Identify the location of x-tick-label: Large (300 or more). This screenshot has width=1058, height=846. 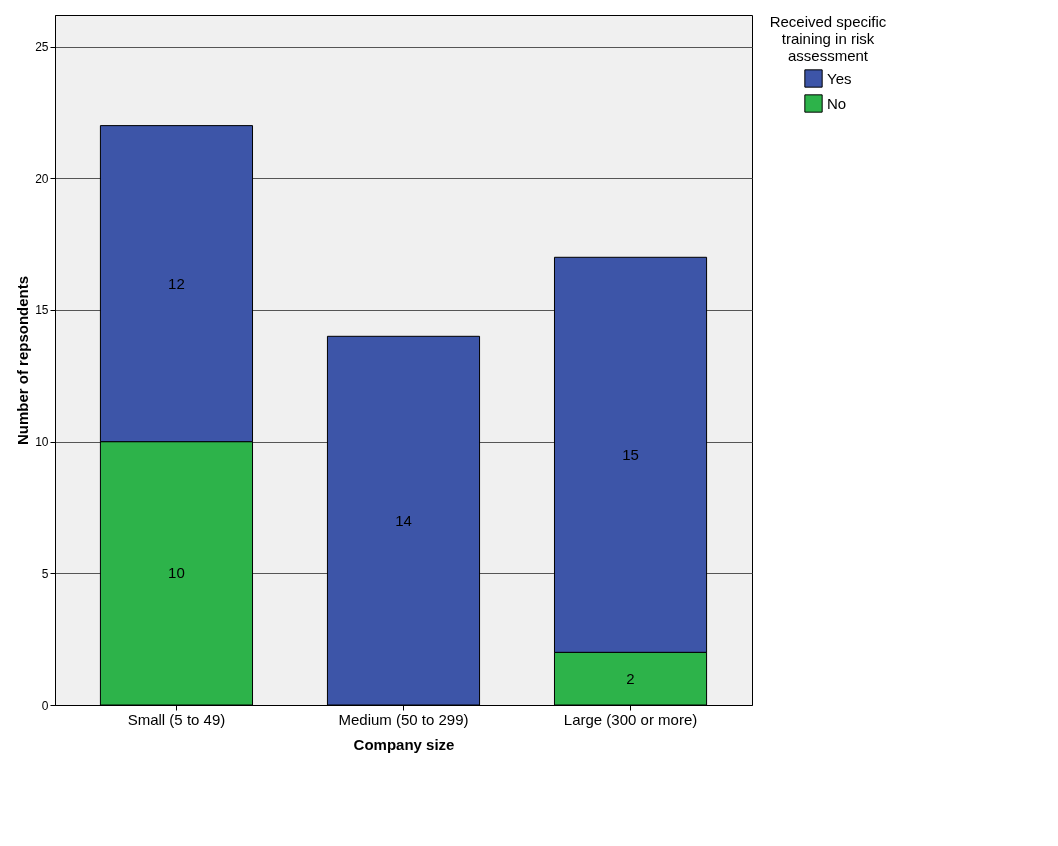
(630, 719).